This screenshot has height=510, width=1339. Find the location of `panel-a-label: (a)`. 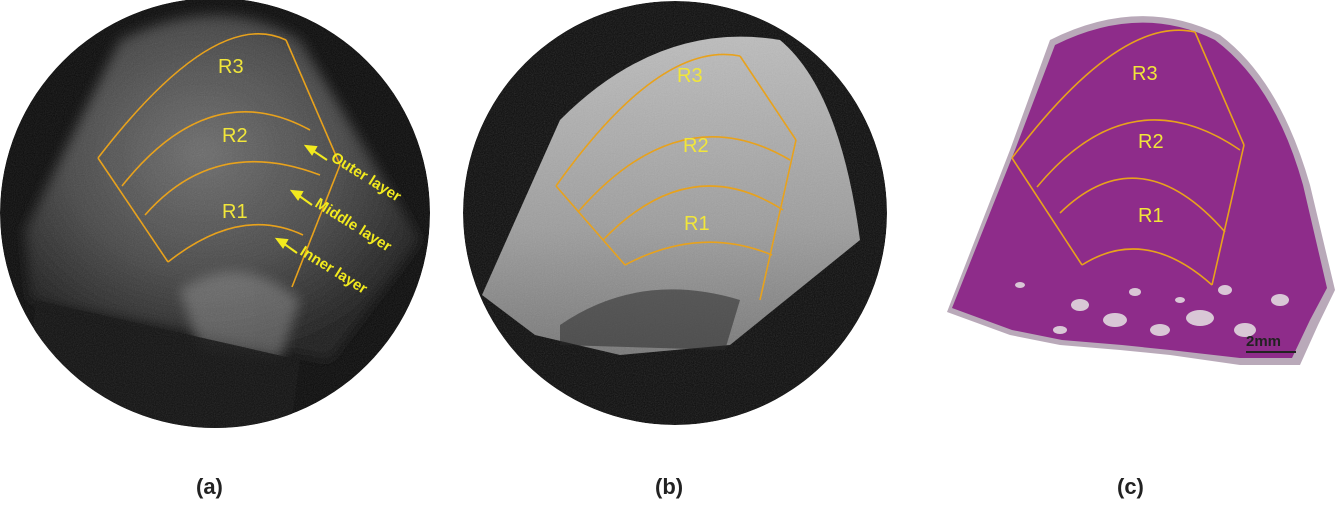

panel-a-label: (a) is located at coordinates (209, 486).